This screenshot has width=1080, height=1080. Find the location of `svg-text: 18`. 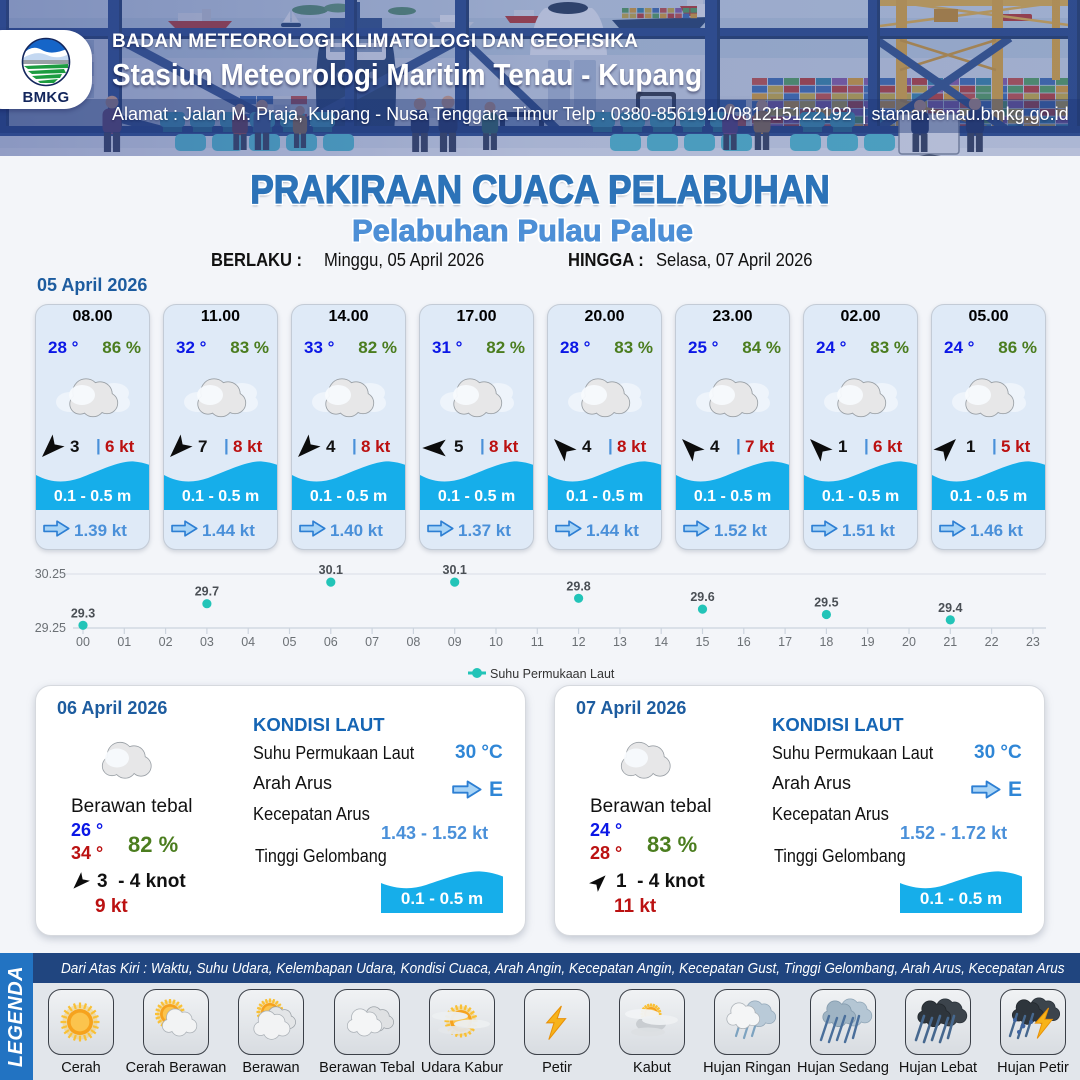

svg-text: 18 is located at coordinates (826, 642).